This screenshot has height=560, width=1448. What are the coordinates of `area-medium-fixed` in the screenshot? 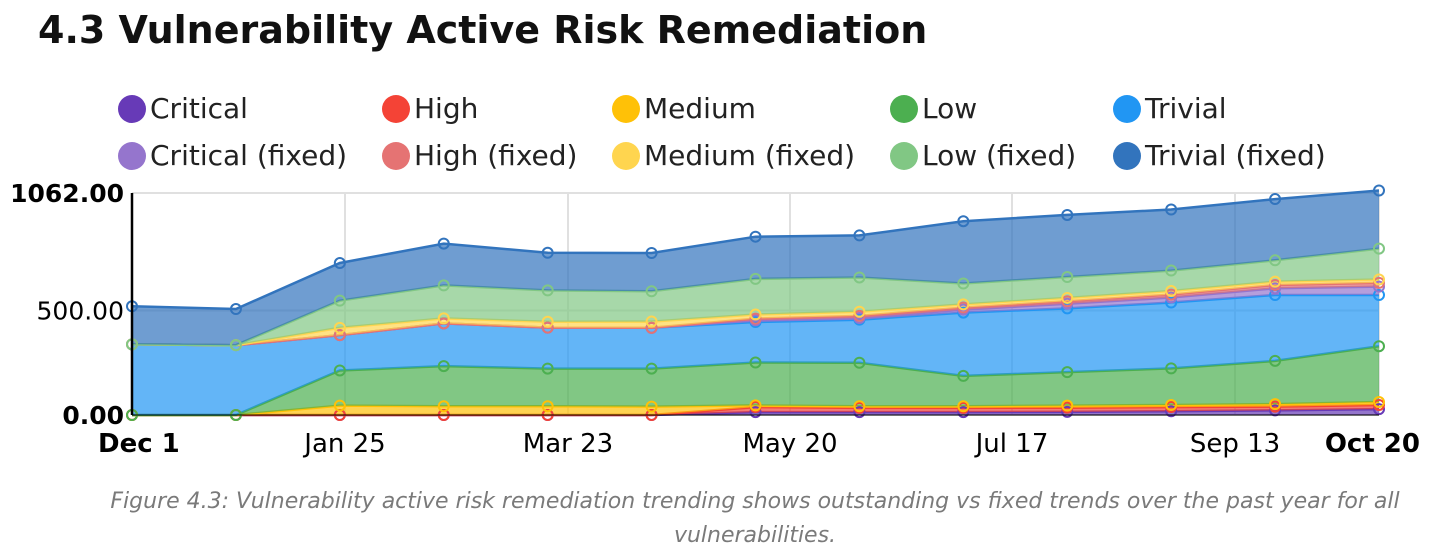 It's located at (755, 312).